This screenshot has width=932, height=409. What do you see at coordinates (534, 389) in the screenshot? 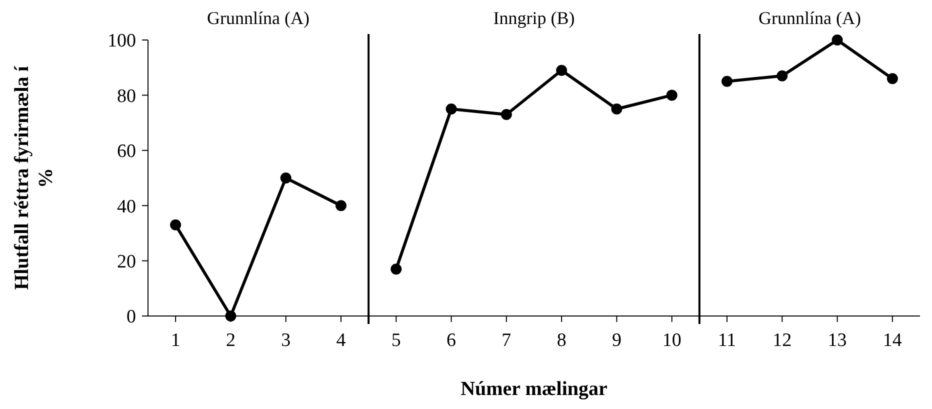
I see `x-axis-title: Númer mælingar` at bounding box center [534, 389].